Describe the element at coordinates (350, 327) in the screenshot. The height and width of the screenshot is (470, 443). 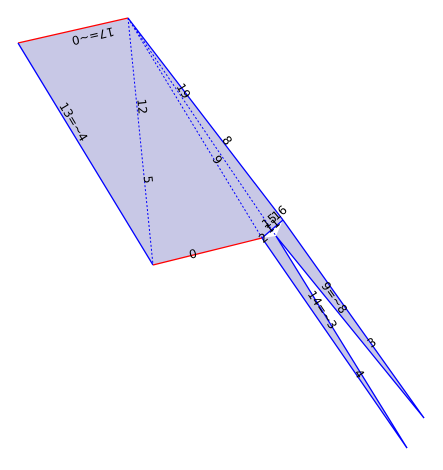
I see `spike-right-inner` at that location.